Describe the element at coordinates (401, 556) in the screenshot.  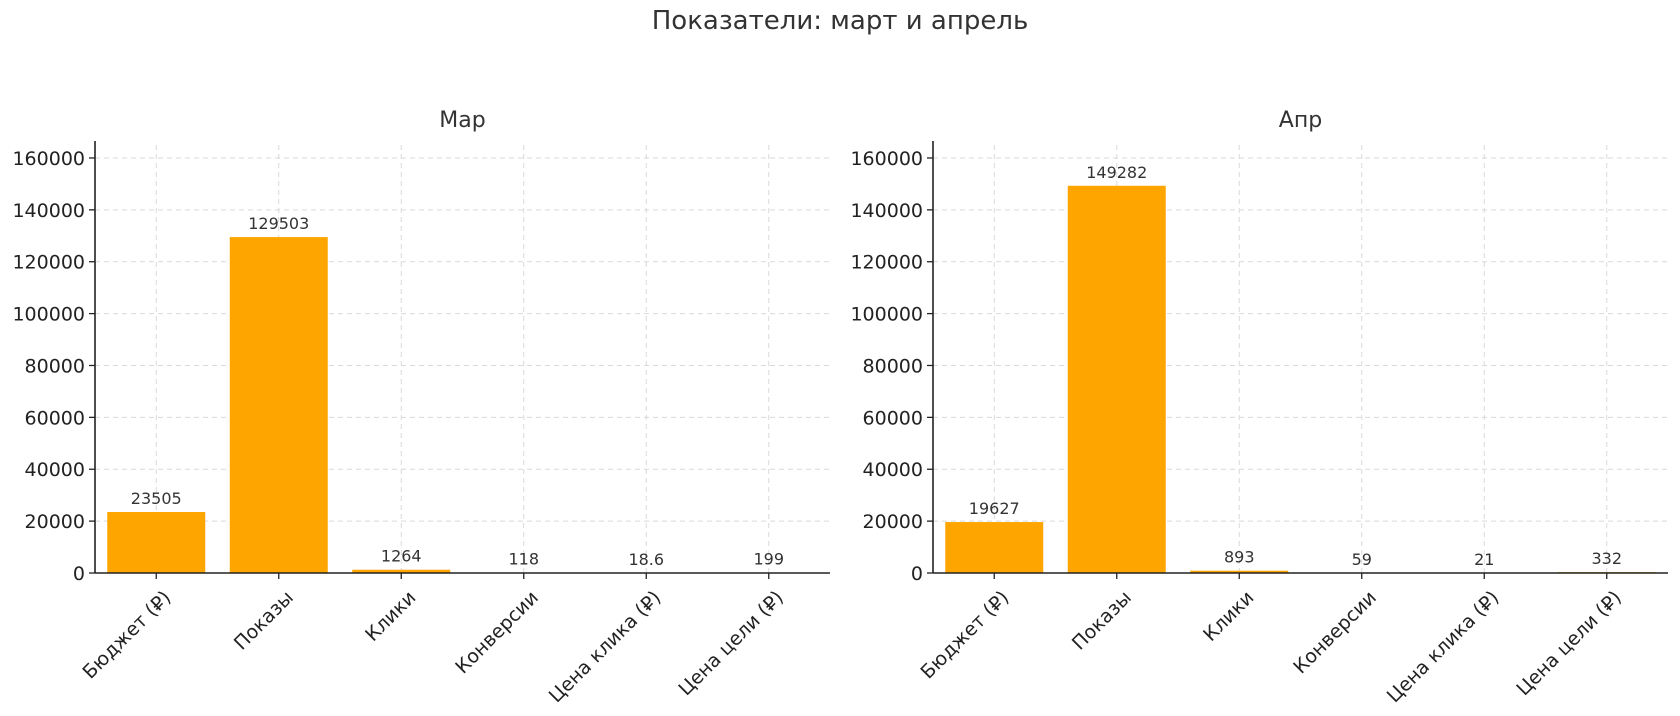
I see `bar-value-label: 1264` at that location.